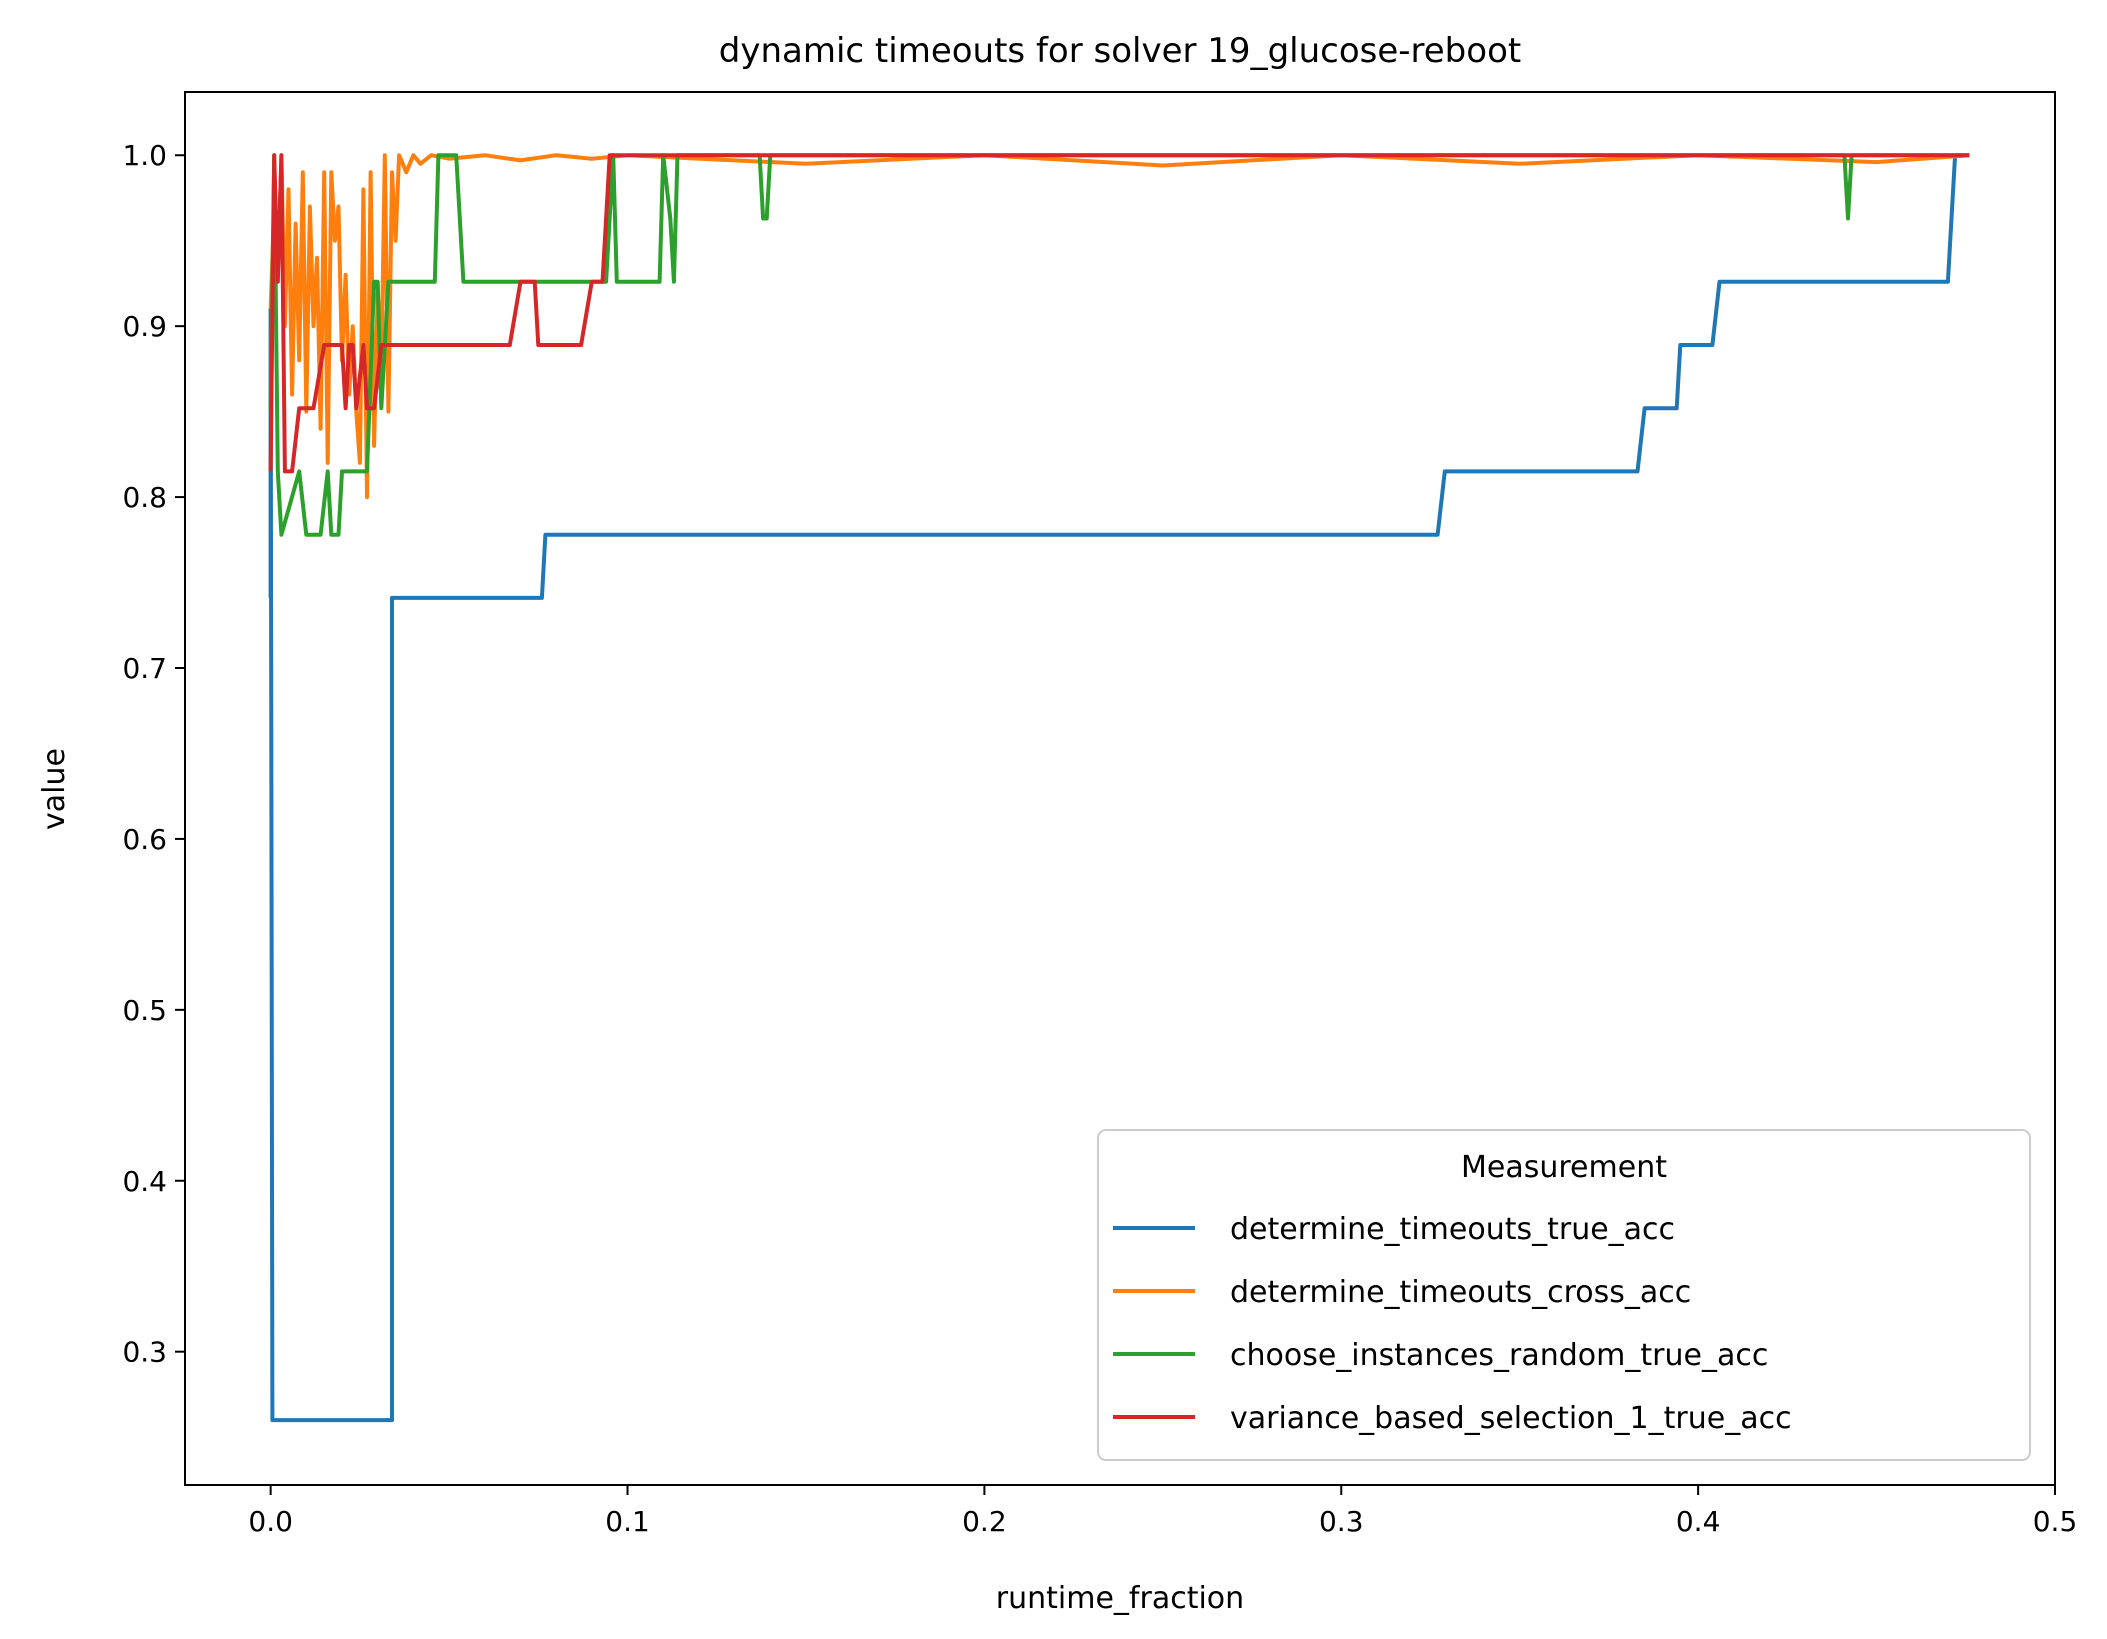  I want to click on legend-label: variance_based_selection_1_true_acc, so click(1511, 1418).